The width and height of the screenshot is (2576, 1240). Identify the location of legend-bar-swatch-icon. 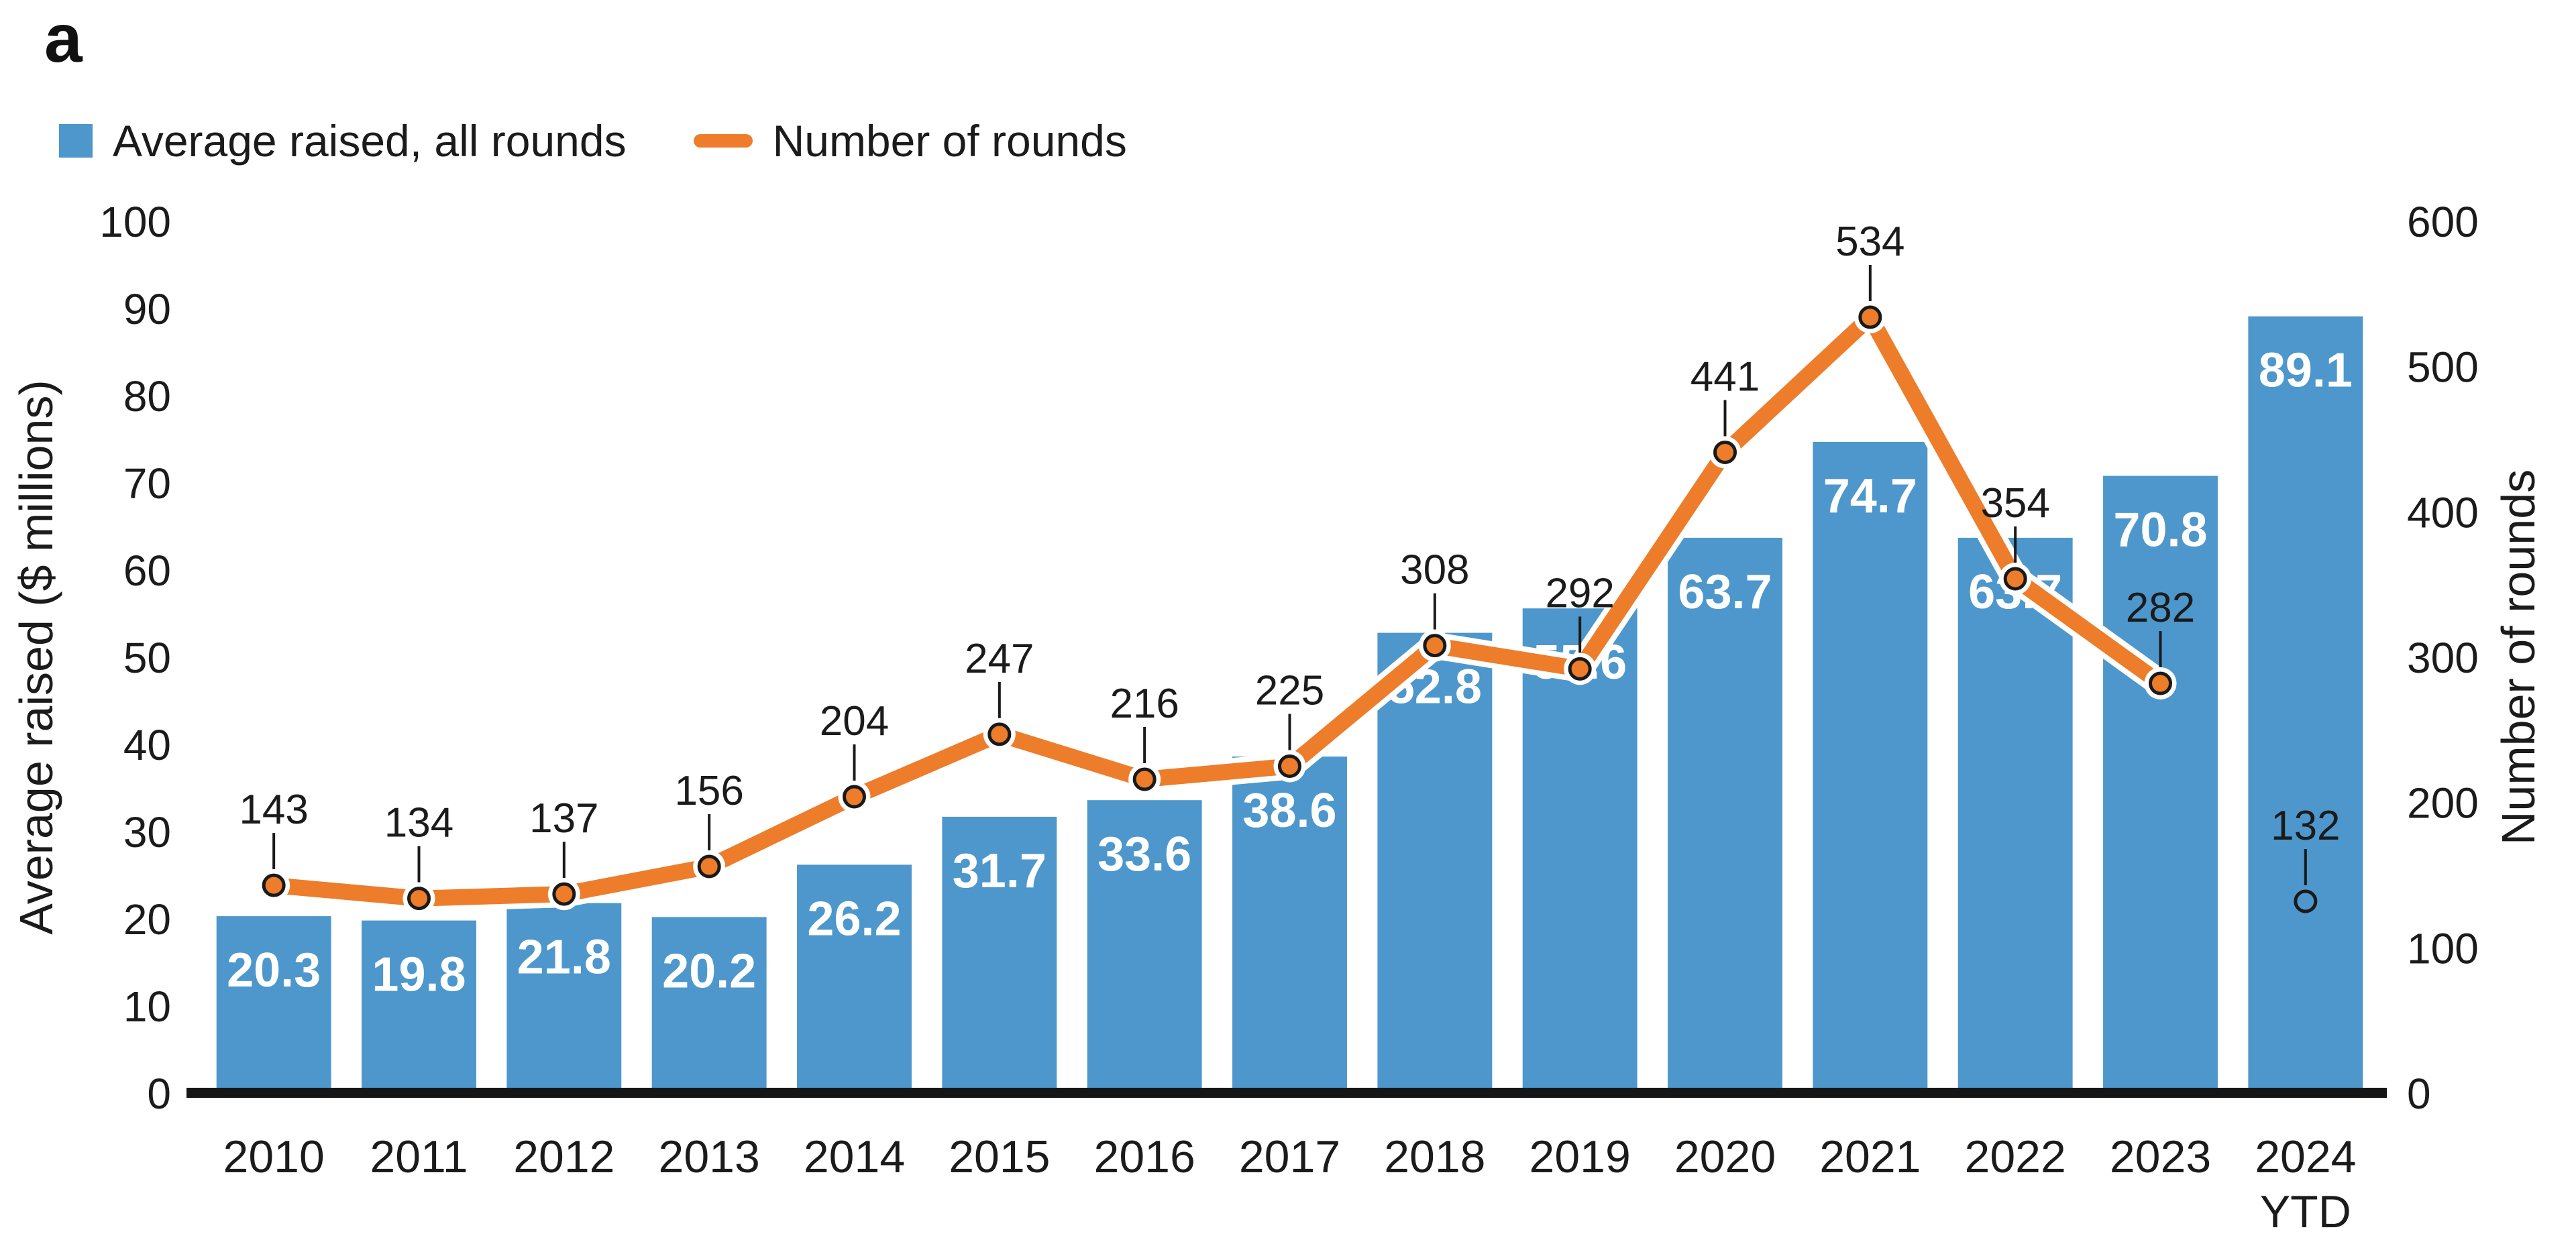
(76, 141).